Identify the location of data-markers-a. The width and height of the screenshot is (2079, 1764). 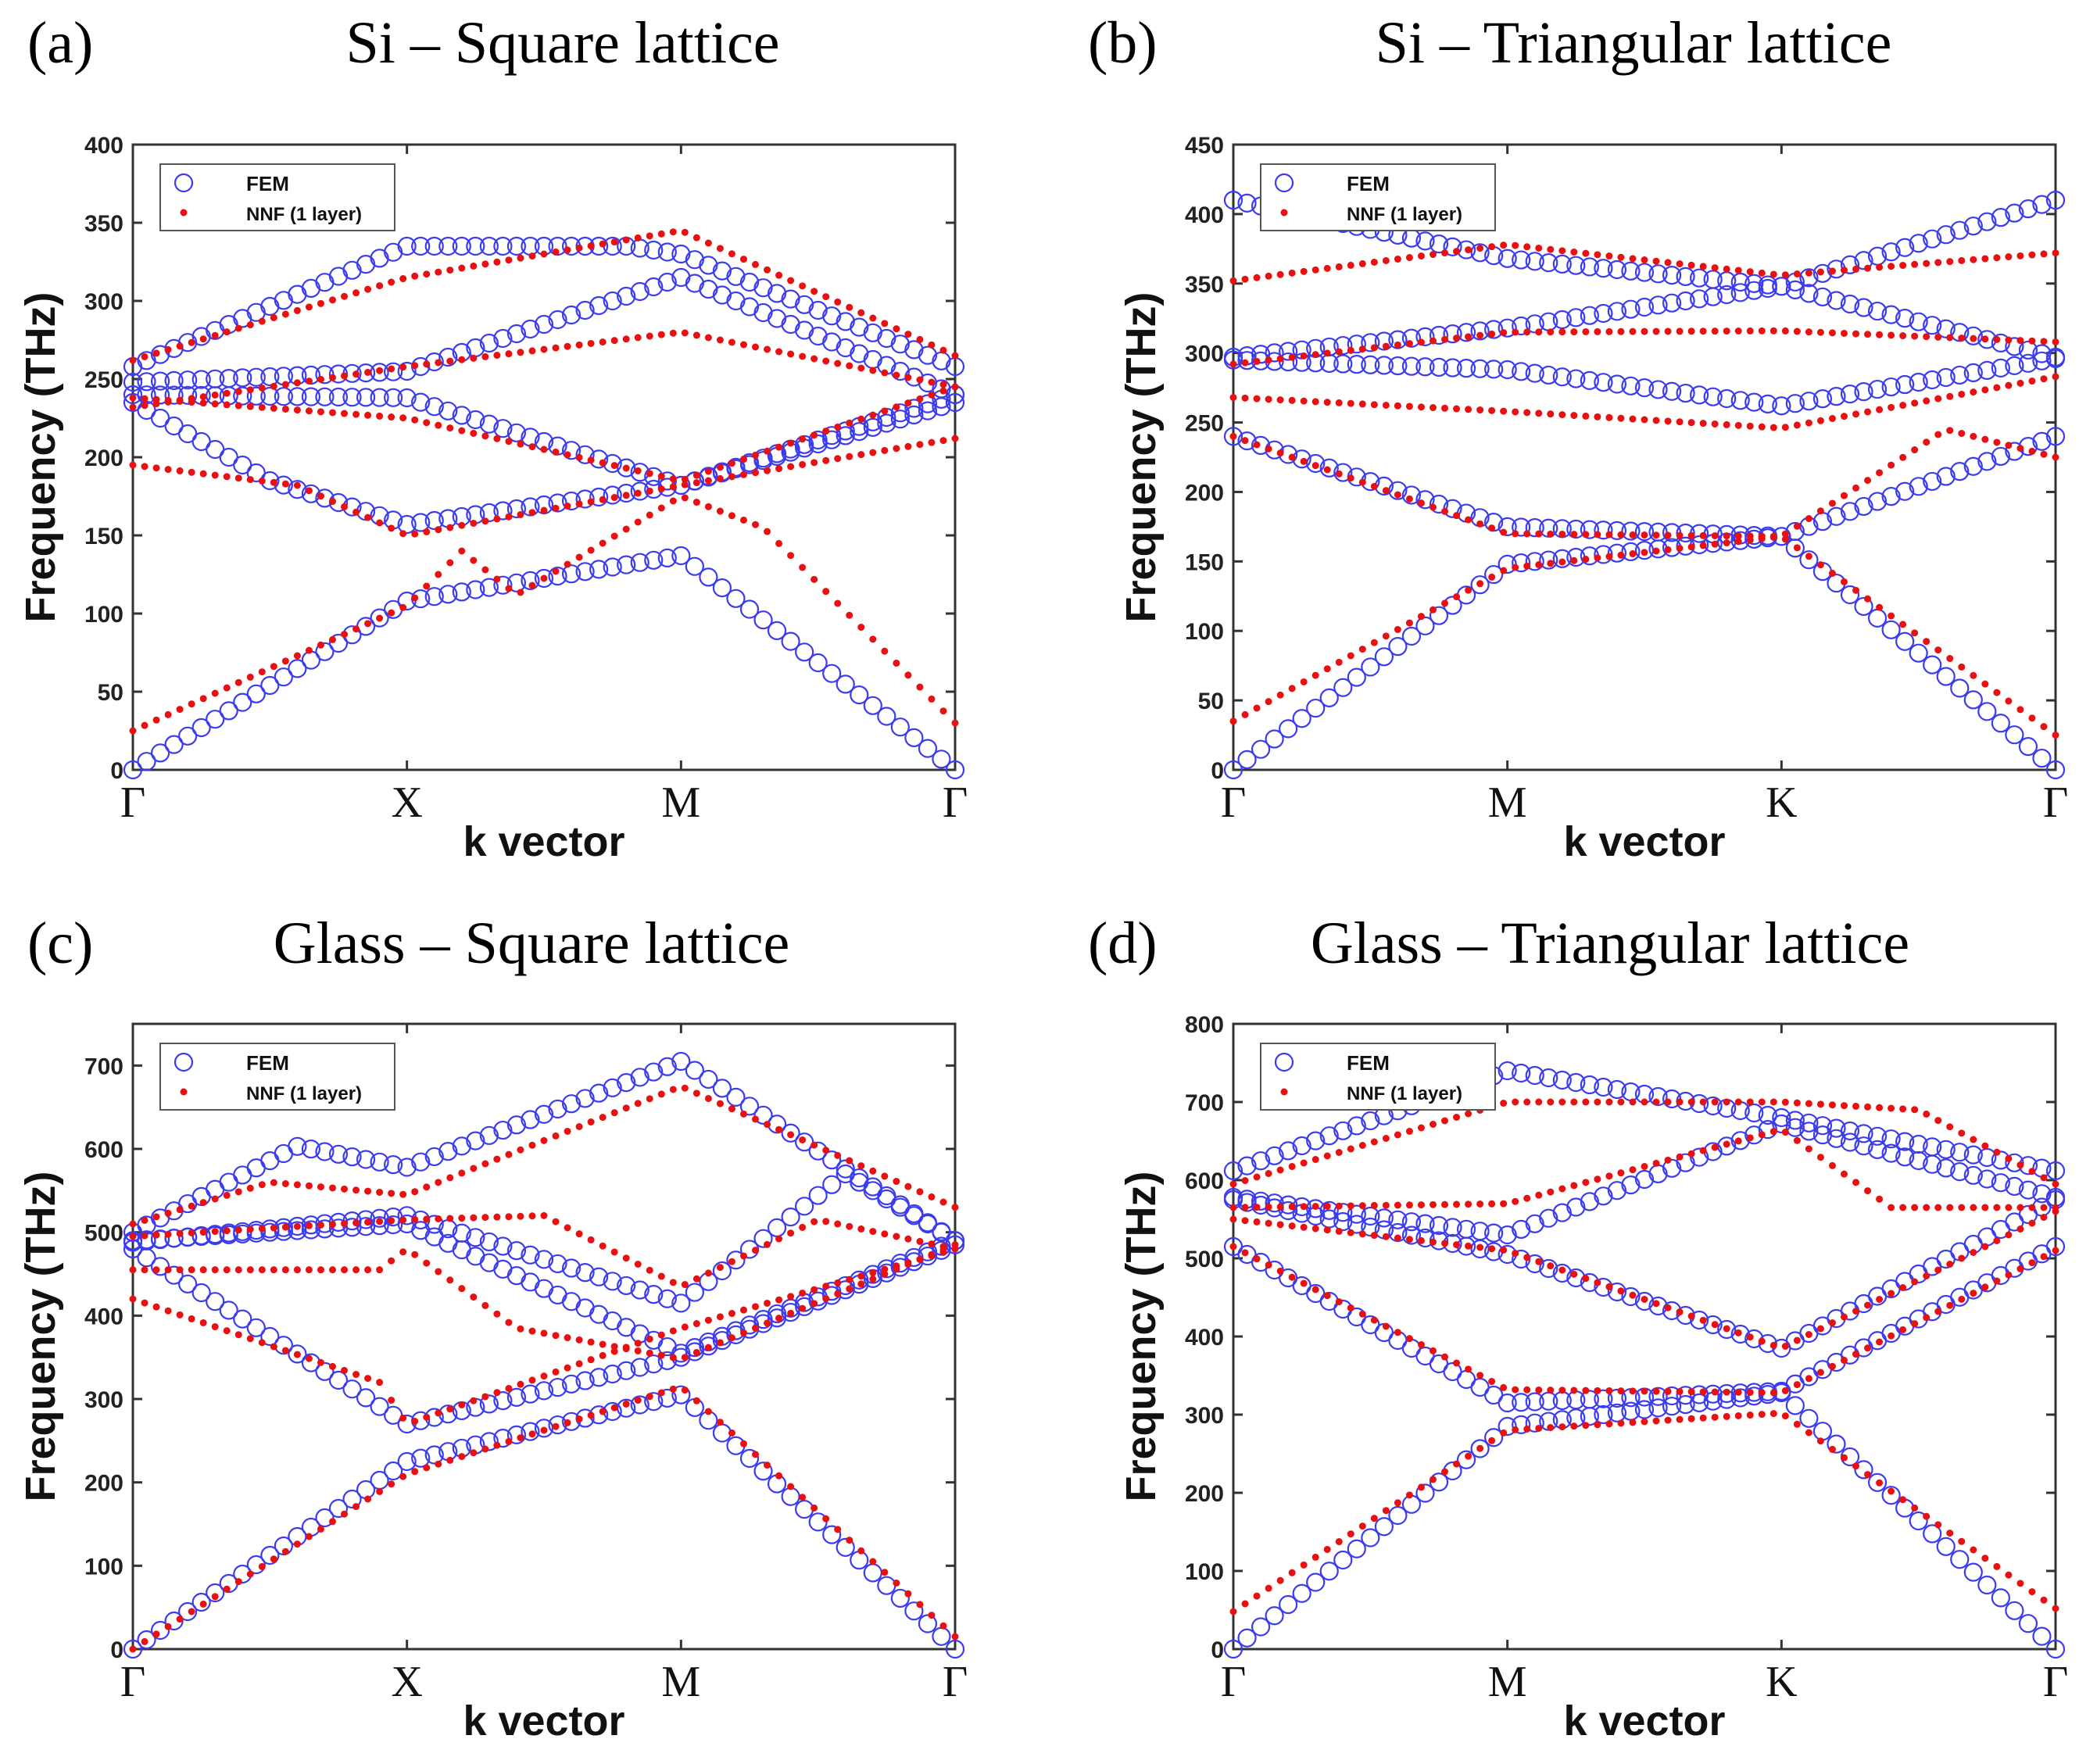
(544, 504).